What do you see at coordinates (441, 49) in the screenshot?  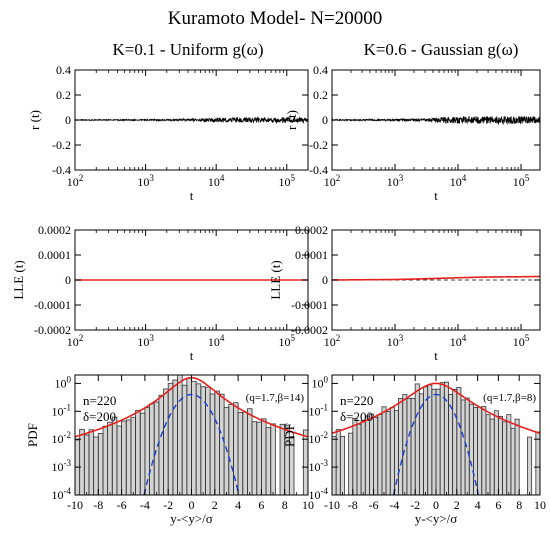 I see `column-title-right: K=0.6 - Gaussian g(ω)` at bounding box center [441, 49].